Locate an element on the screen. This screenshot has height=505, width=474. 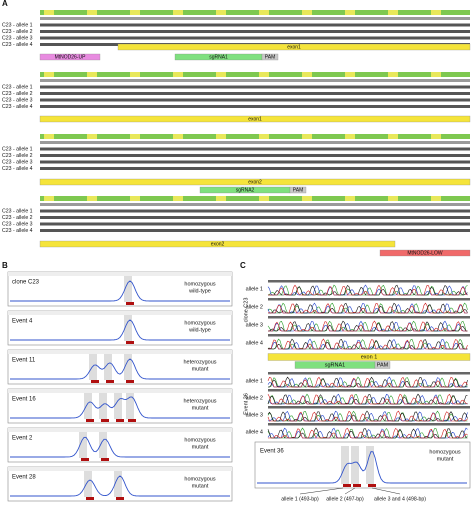
row-label: C23 - allele 2 is located at coordinates (17, 94).